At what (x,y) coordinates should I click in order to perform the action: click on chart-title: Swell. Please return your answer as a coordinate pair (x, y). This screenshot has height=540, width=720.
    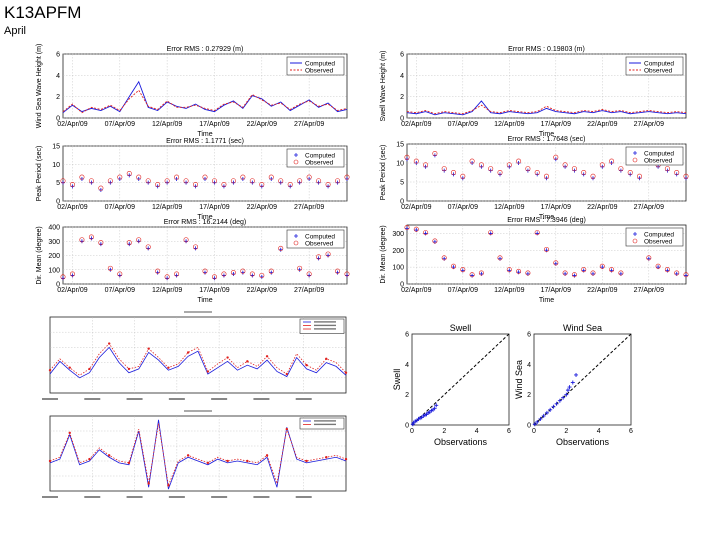
    Looking at the image, I should click on (461, 328).